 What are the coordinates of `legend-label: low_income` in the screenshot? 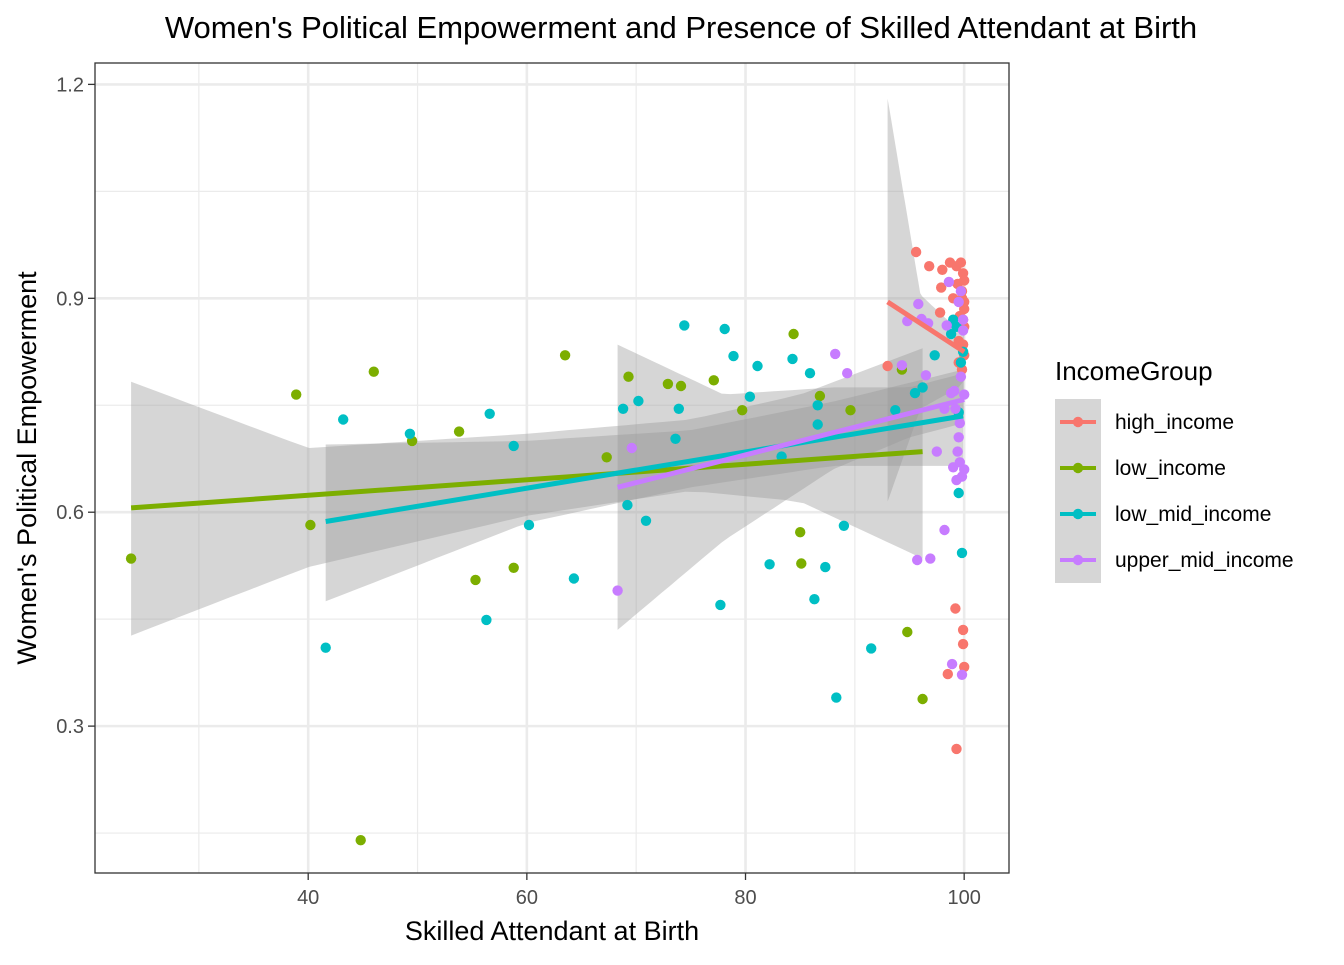 It's located at (1170, 468).